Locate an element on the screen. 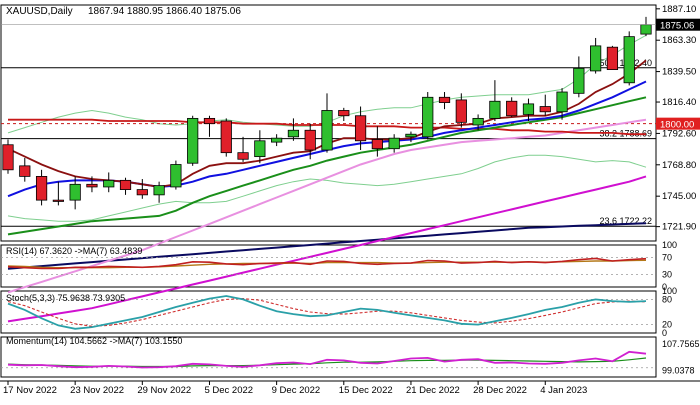 The image size is (700, 405). x-tick-label: 21 Dec 2022 is located at coordinates (433, 390).